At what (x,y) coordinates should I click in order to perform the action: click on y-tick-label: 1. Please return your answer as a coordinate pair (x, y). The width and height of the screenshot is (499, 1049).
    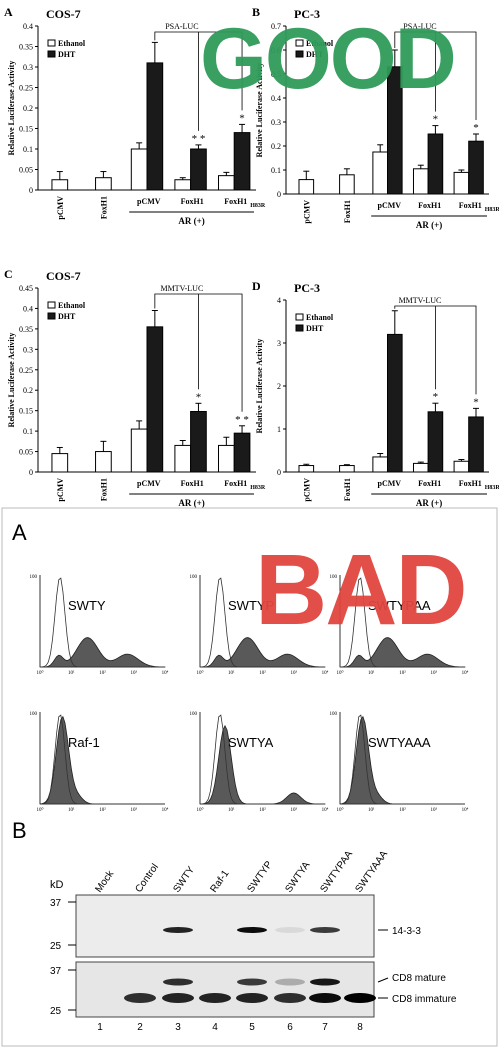
    Looking at the image, I should click on (279, 429).